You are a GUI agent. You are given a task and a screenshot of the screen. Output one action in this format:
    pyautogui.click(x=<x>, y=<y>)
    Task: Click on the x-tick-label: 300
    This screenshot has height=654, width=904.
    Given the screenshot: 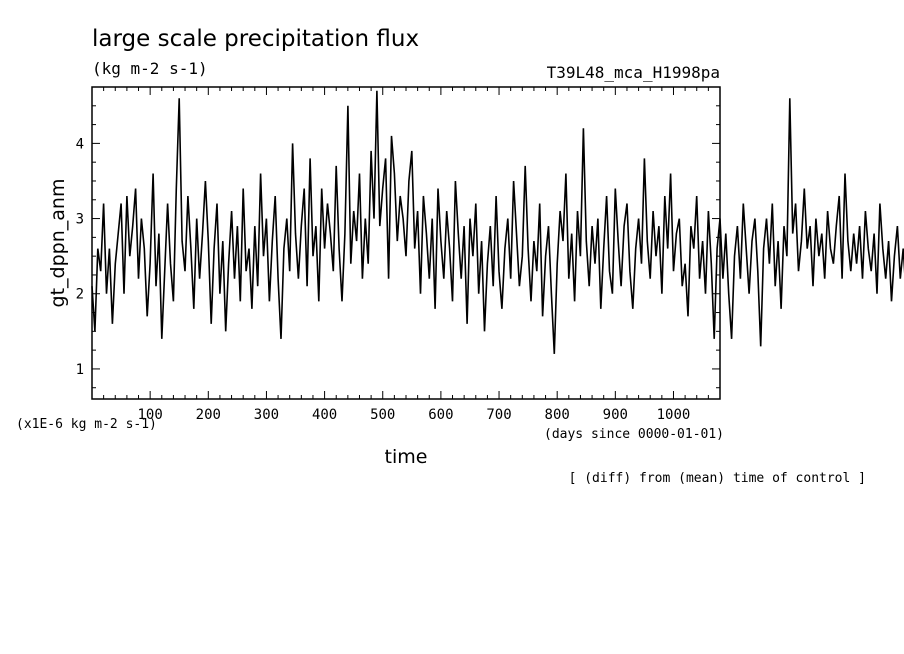 What is the action you would take?
    pyautogui.click(x=266, y=415)
    